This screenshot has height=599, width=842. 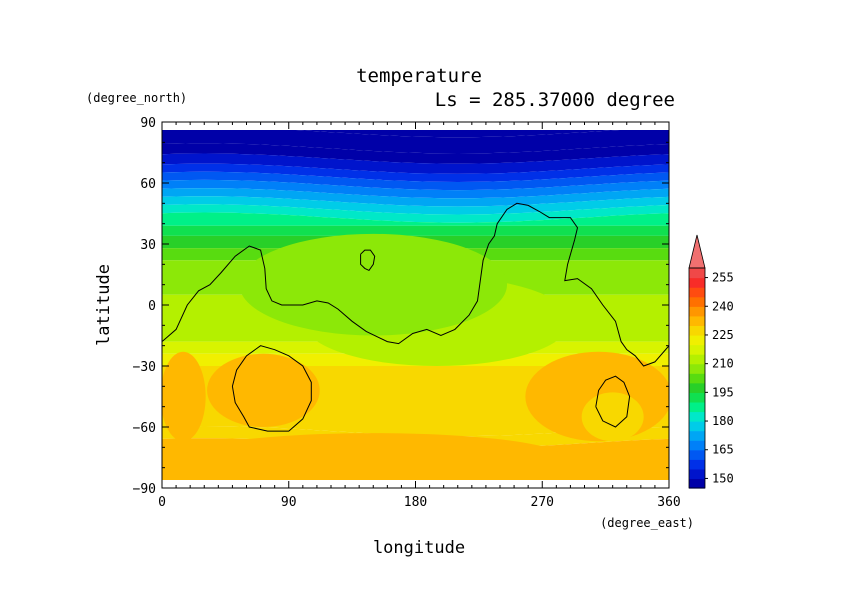 What do you see at coordinates (144, 489) in the screenshot?
I see `y-tick-label: −90` at bounding box center [144, 489].